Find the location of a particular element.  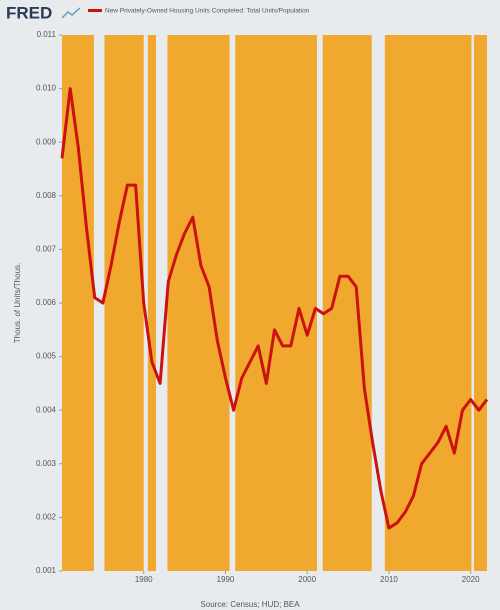

y-tick-label: 0.005 is located at coordinates (46, 356).